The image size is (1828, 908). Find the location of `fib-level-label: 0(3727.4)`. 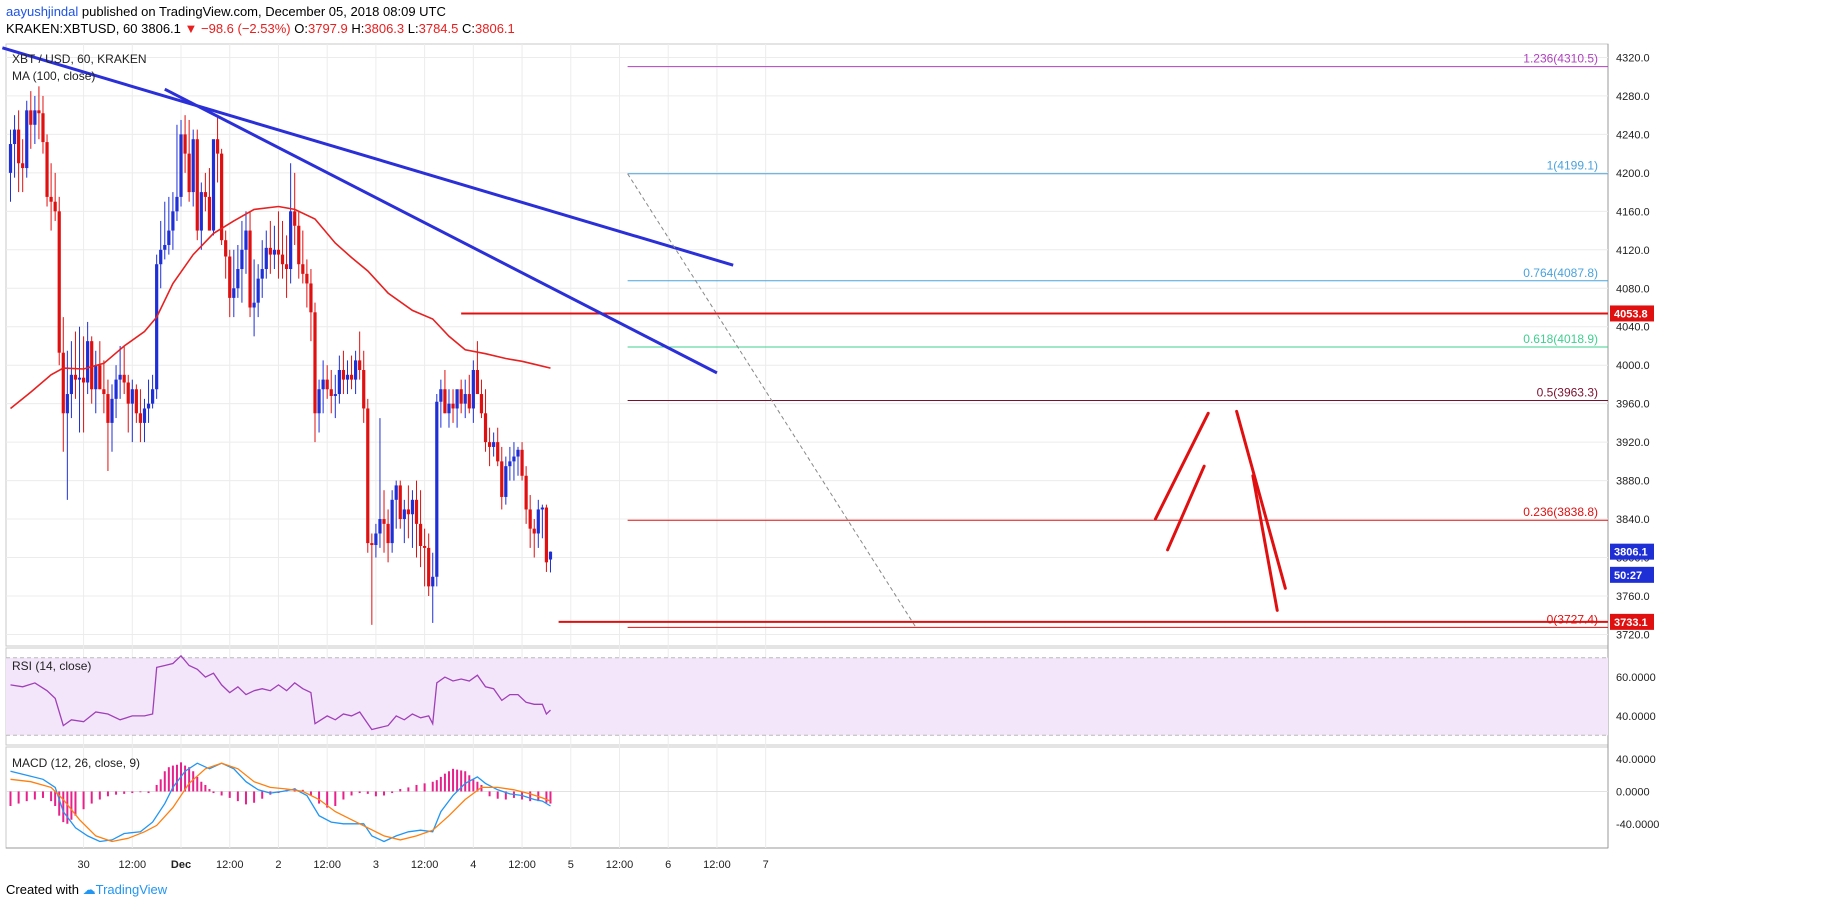

fib-level-label: 0(3727.4) is located at coordinates (1572, 619).